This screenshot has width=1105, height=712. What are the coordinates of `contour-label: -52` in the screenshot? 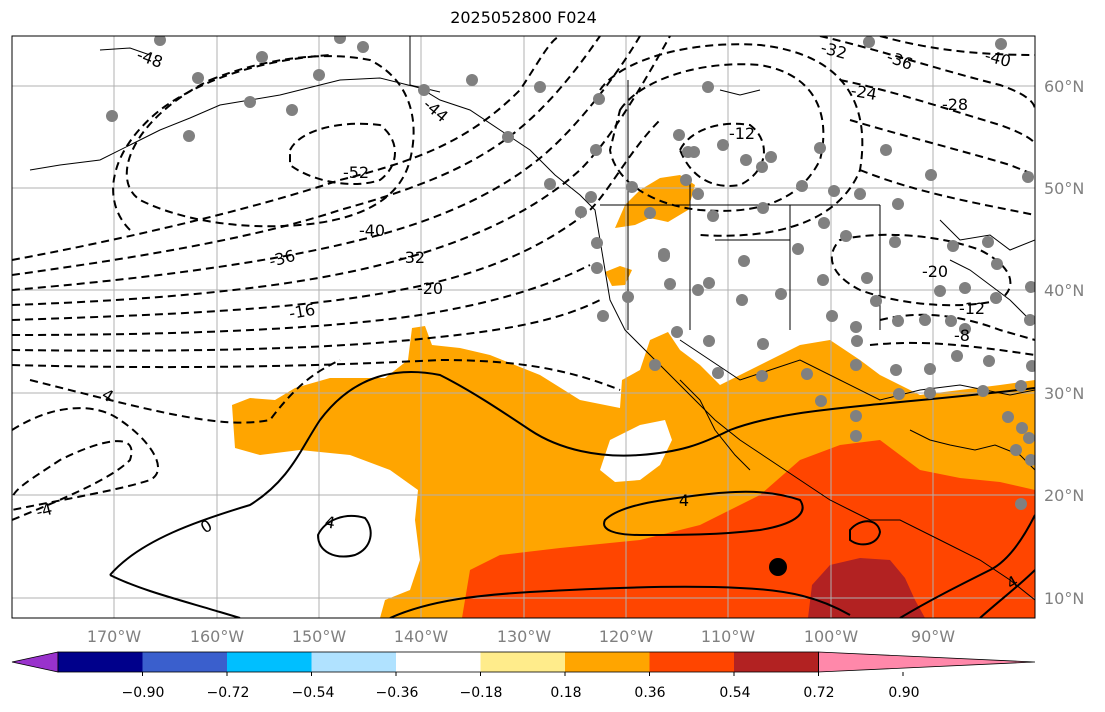 It's located at (356, 172).